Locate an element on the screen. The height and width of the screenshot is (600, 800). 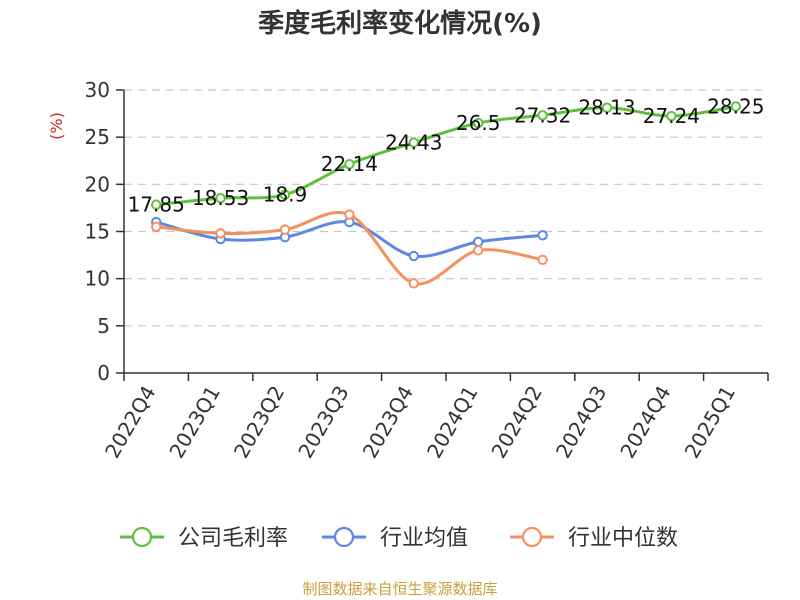
data-label: 17.85 is located at coordinates (156, 205).